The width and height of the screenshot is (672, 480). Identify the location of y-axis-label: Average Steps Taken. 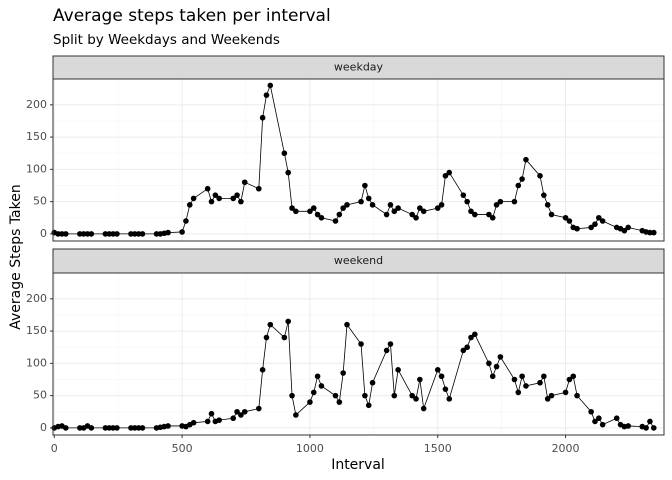
(16, 256).